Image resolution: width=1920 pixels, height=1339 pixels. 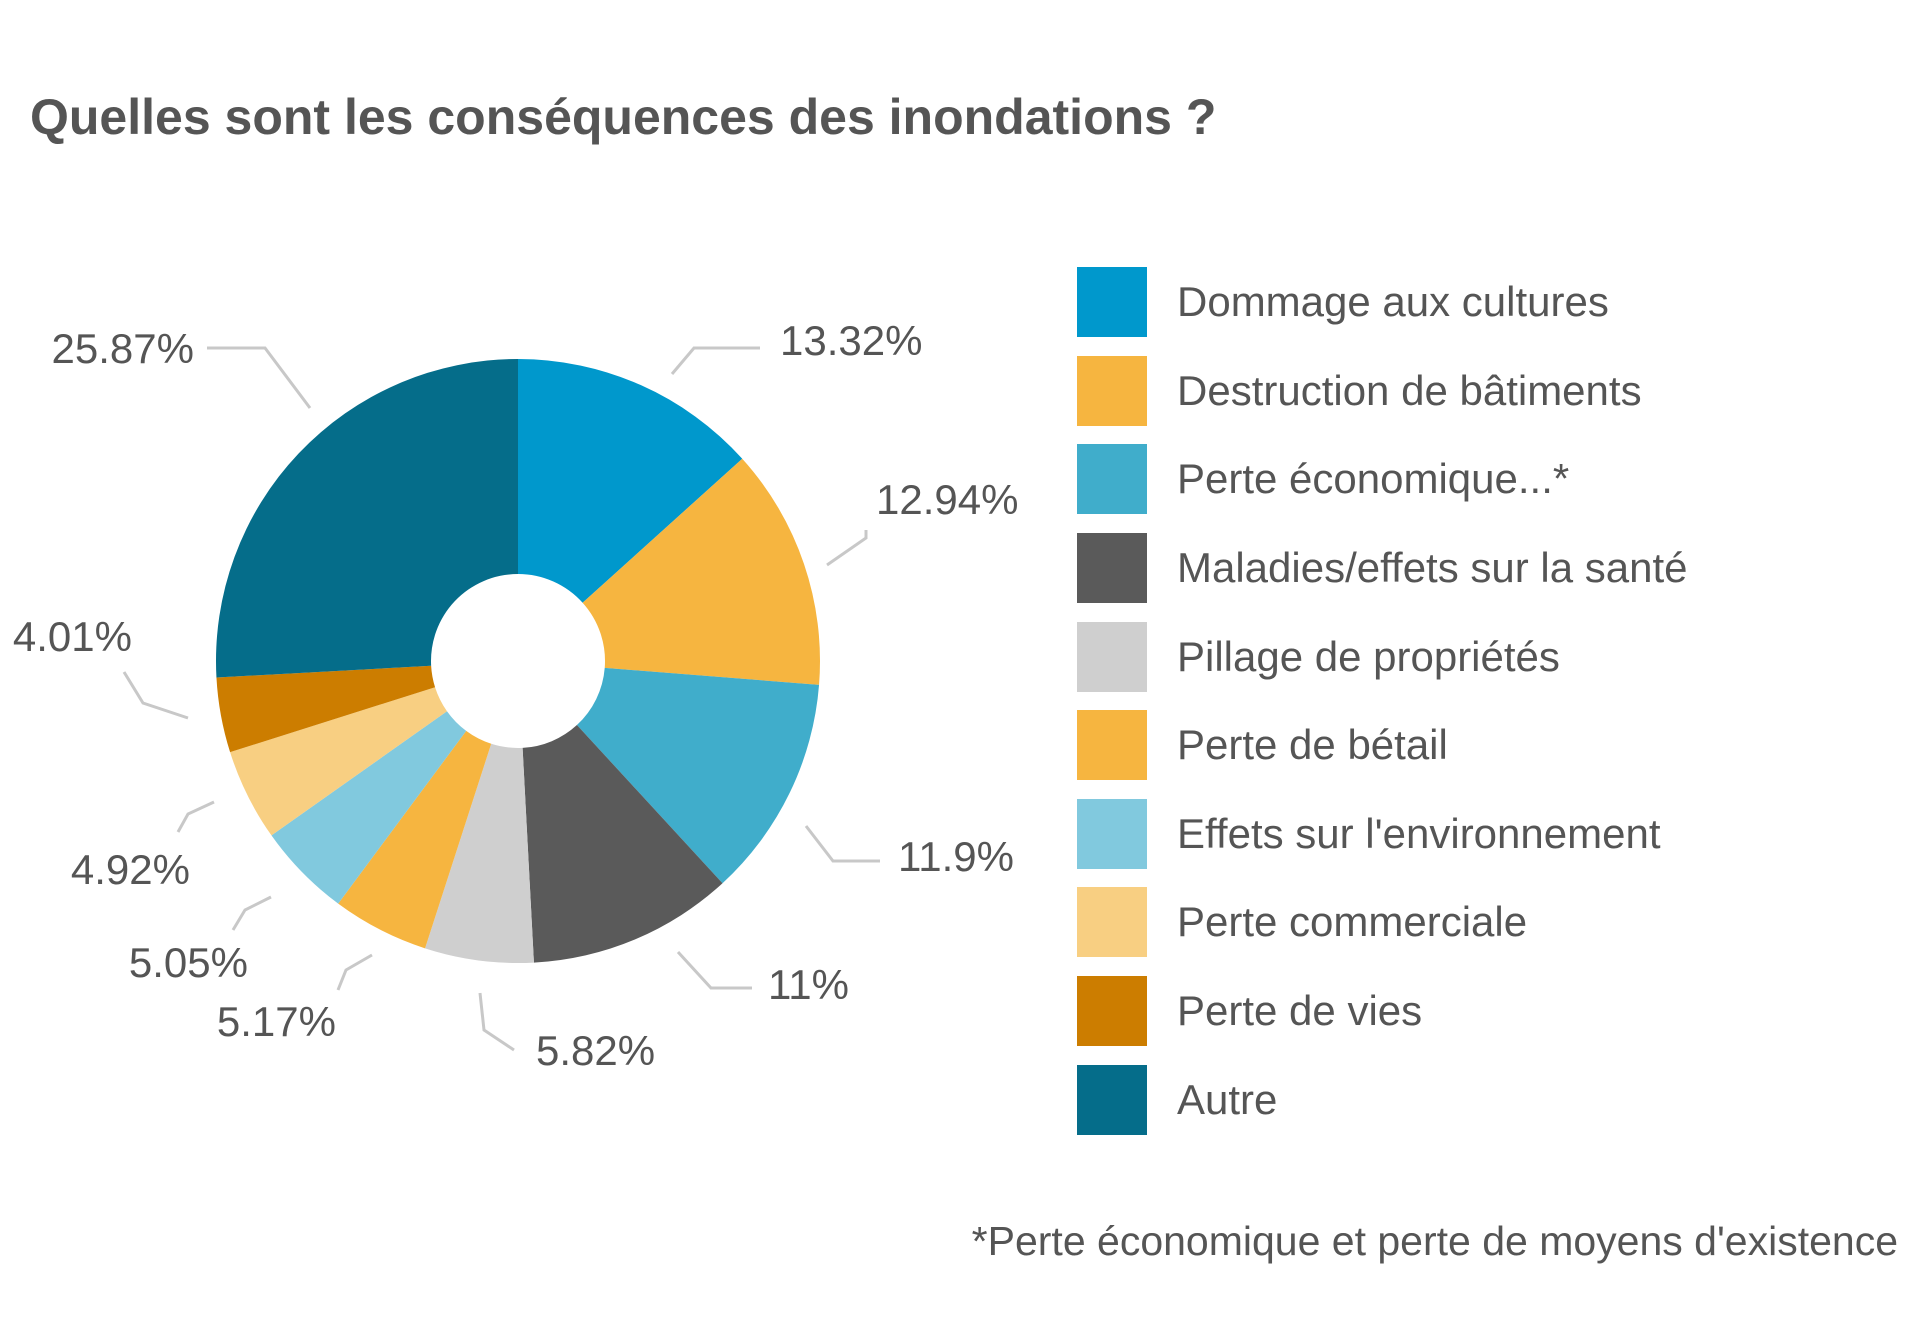 What do you see at coordinates (188, 962) in the screenshot?
I see `slice-label-7: 5.05%` at bounding box center [188, 962].